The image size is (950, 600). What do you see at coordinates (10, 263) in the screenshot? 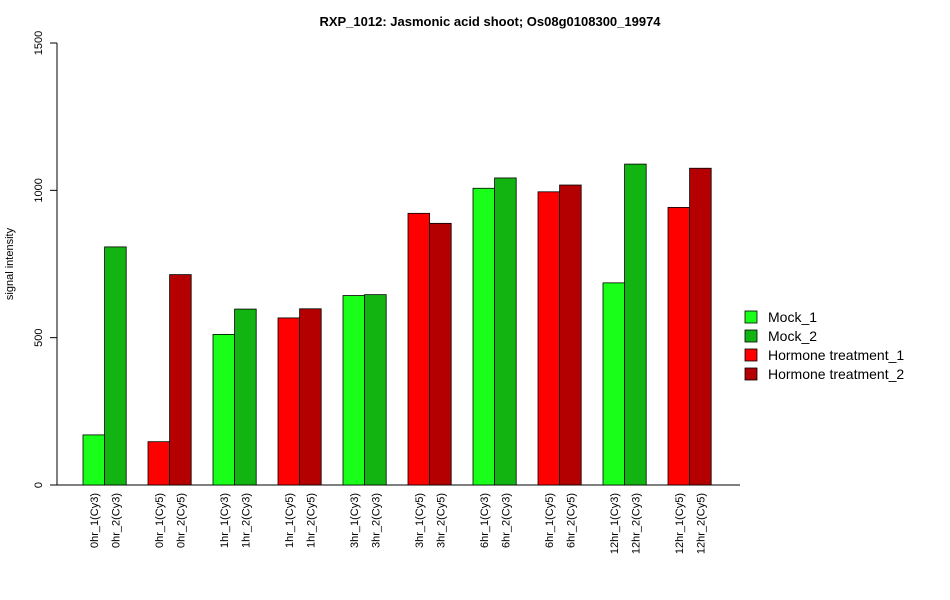
I see `y-axis-label: signal intensity` at bounding box center [10, 263].